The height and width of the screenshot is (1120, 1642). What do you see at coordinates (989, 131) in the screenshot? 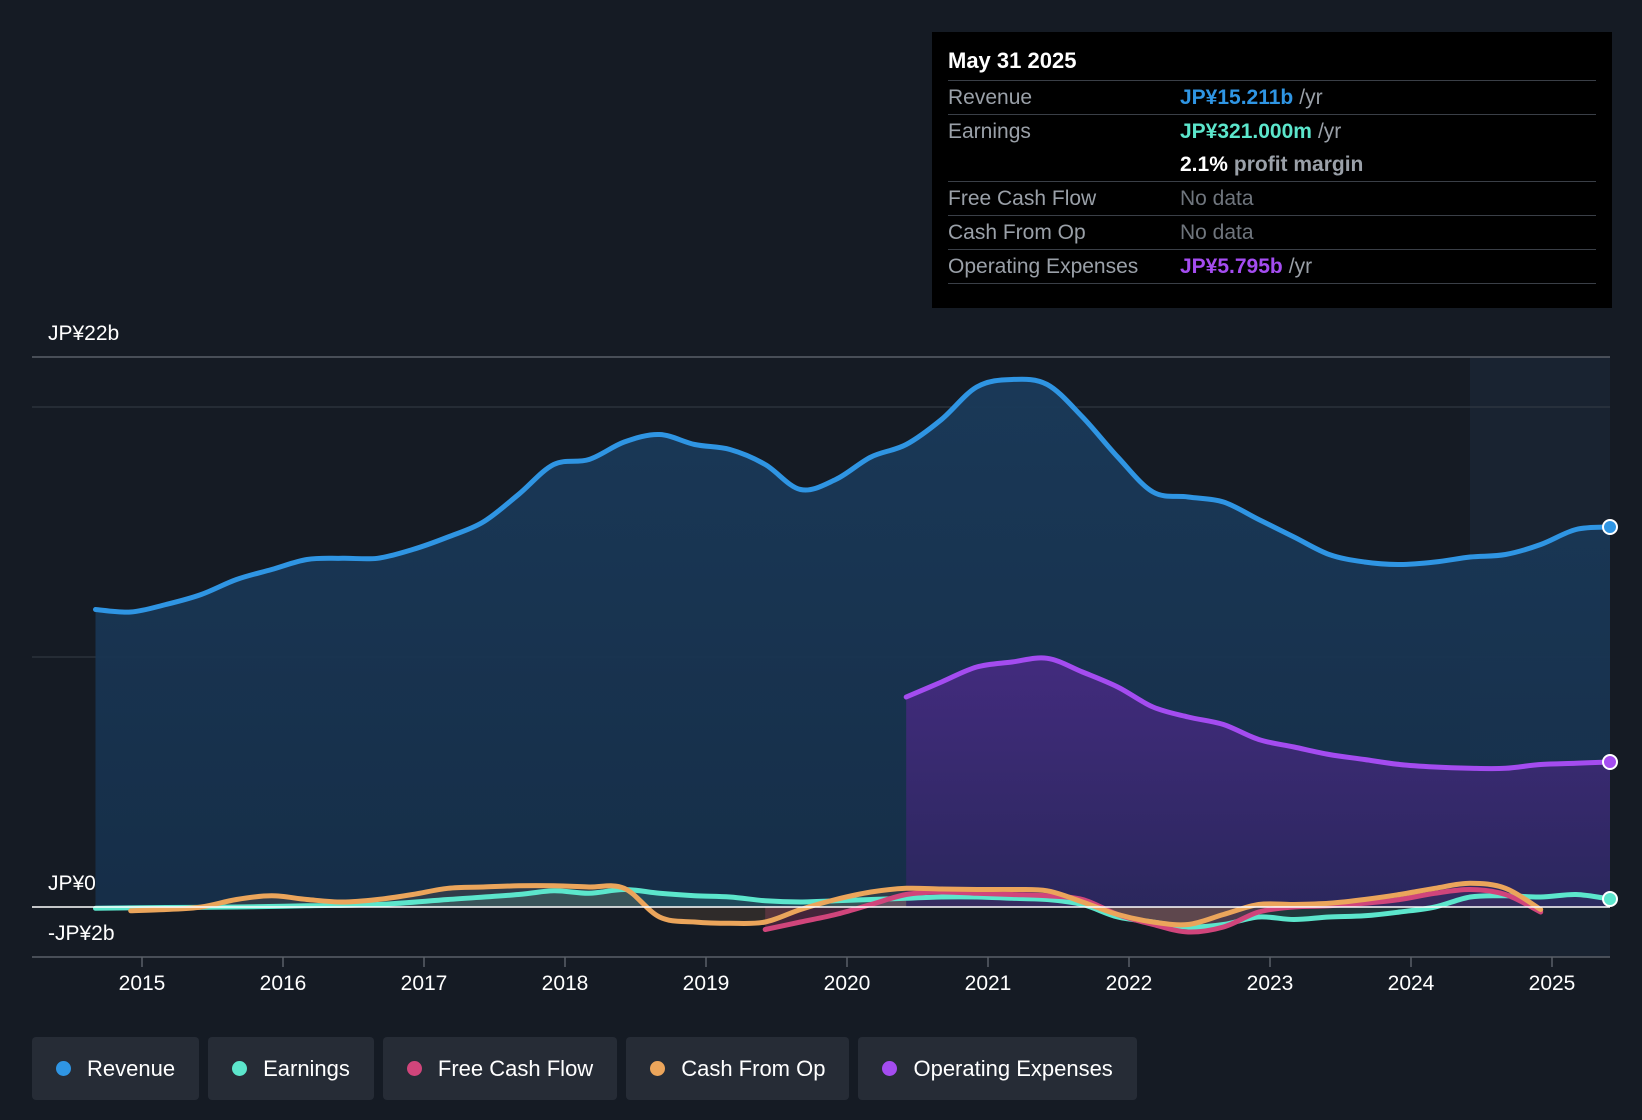
I see `tooltip-label: Earnings` at bounding box center [989, 131].